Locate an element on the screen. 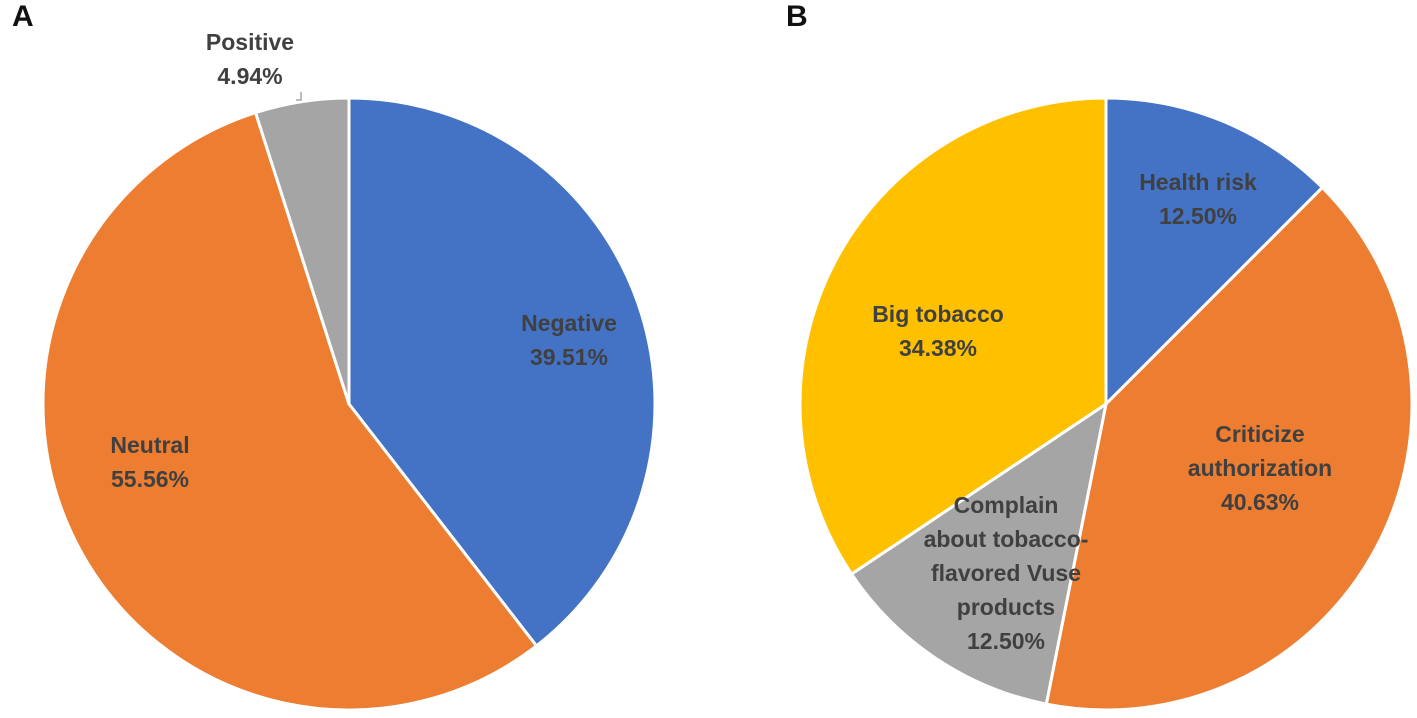  pie-b-label-line: Health risk is located at coordinates (1198, 182).